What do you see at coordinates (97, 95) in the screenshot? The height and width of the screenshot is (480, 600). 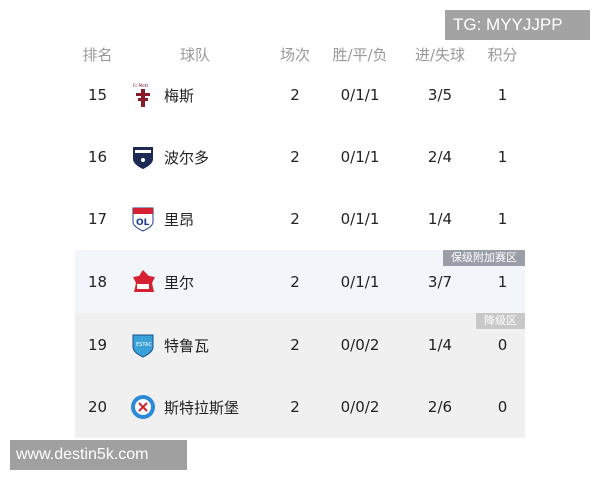 I see `rank: 15` at bounding box center [97, 95].